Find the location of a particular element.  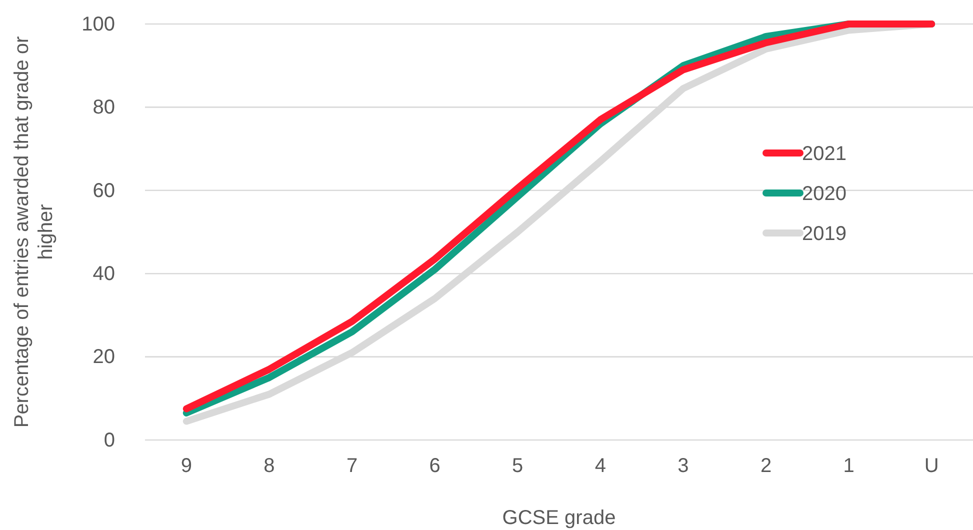

x-tick-label: U is located at coordinates (931, 466).